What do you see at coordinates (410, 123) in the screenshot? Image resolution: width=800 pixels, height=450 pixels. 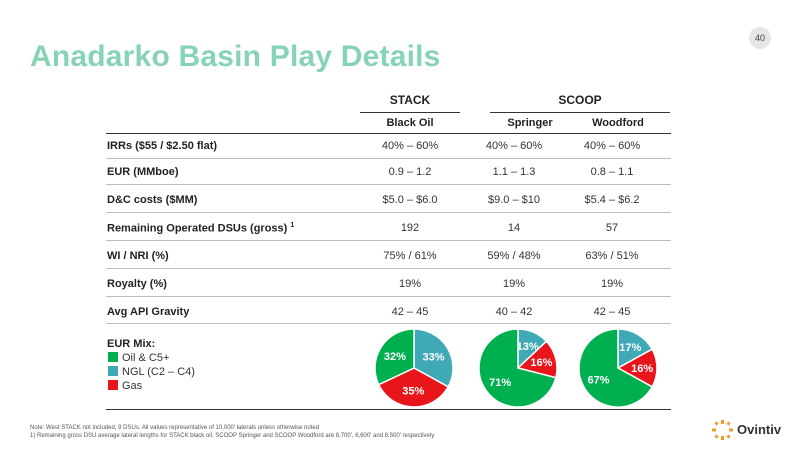 I see `column-header-black-oil: Black Oil` at bounding box center [410, 123].